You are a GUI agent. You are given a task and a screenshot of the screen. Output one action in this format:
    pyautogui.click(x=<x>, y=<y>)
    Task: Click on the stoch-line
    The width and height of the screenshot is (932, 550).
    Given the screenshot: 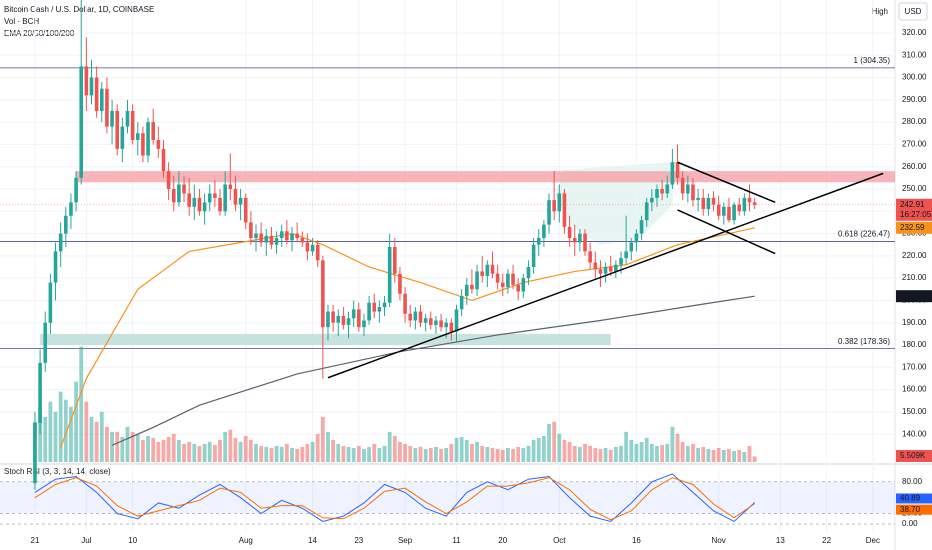 What is the action you would take?
    pyautogui.click(x=394, y=498)
    